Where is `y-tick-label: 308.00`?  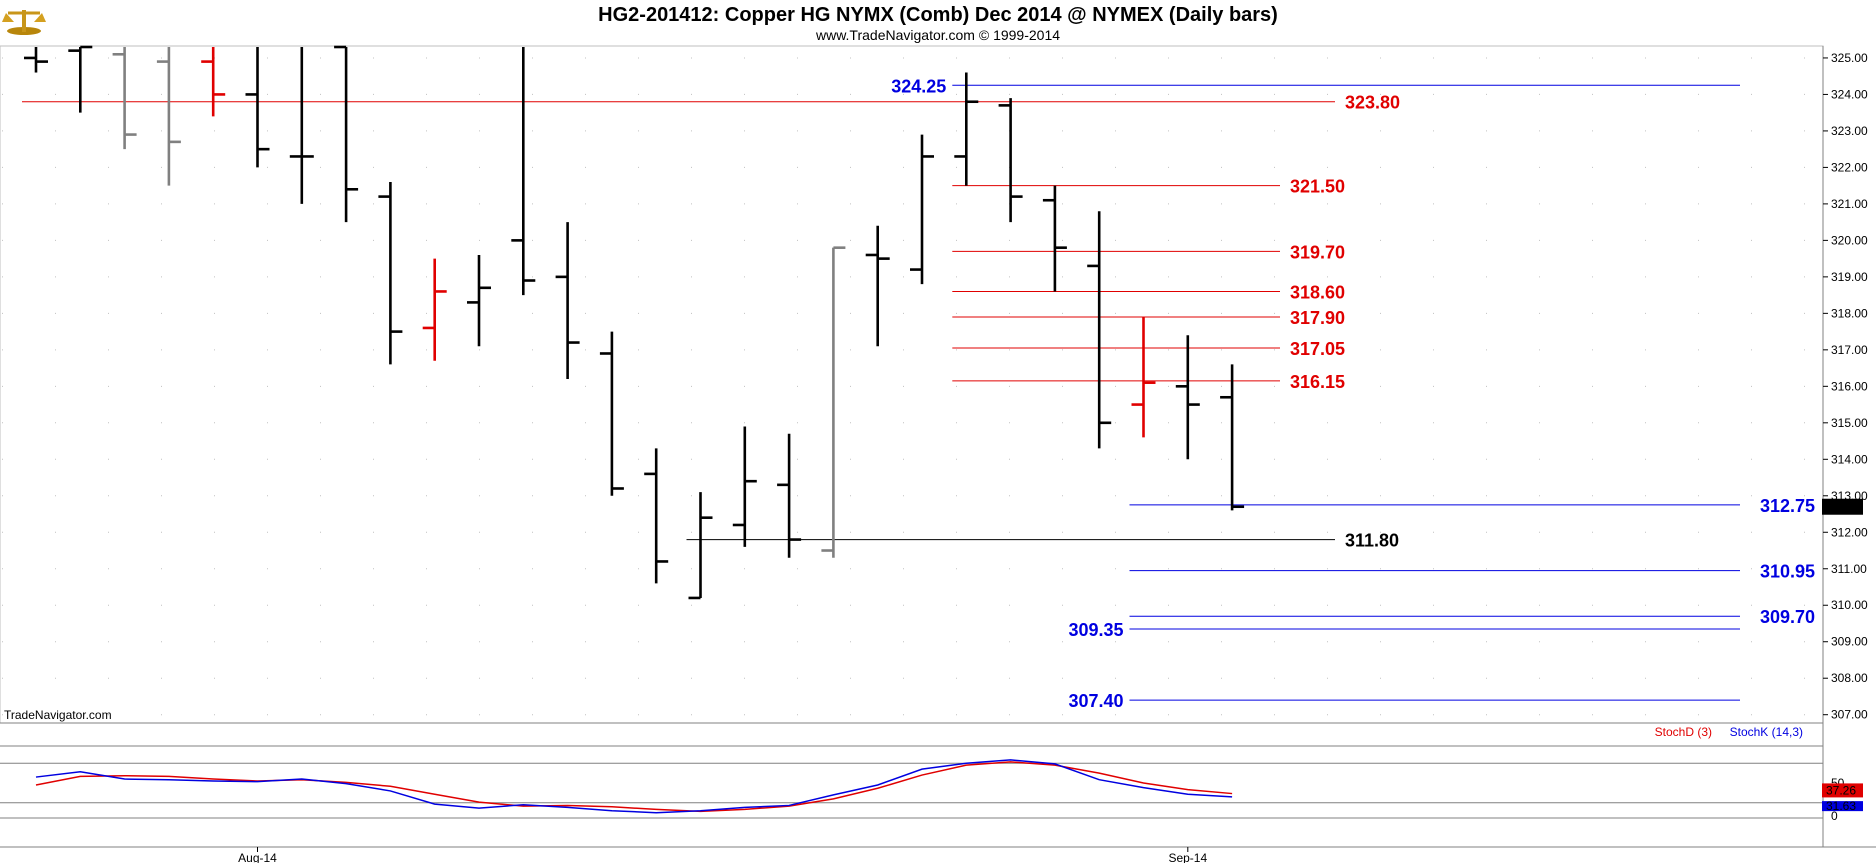 y-tick-label: 308.00 is located at coordinates (1849, 678).